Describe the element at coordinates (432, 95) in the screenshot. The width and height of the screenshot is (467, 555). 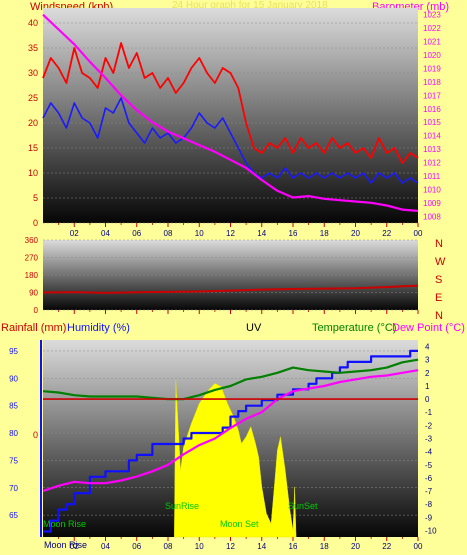
I see `barometer-tick-label: 1017` at that location.